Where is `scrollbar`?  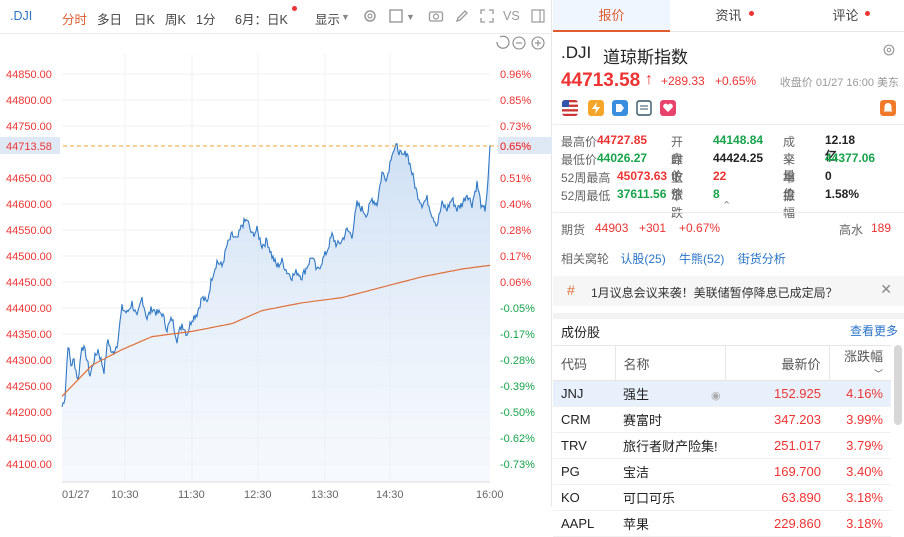 scrollbar is located at coordinates (898, 385).